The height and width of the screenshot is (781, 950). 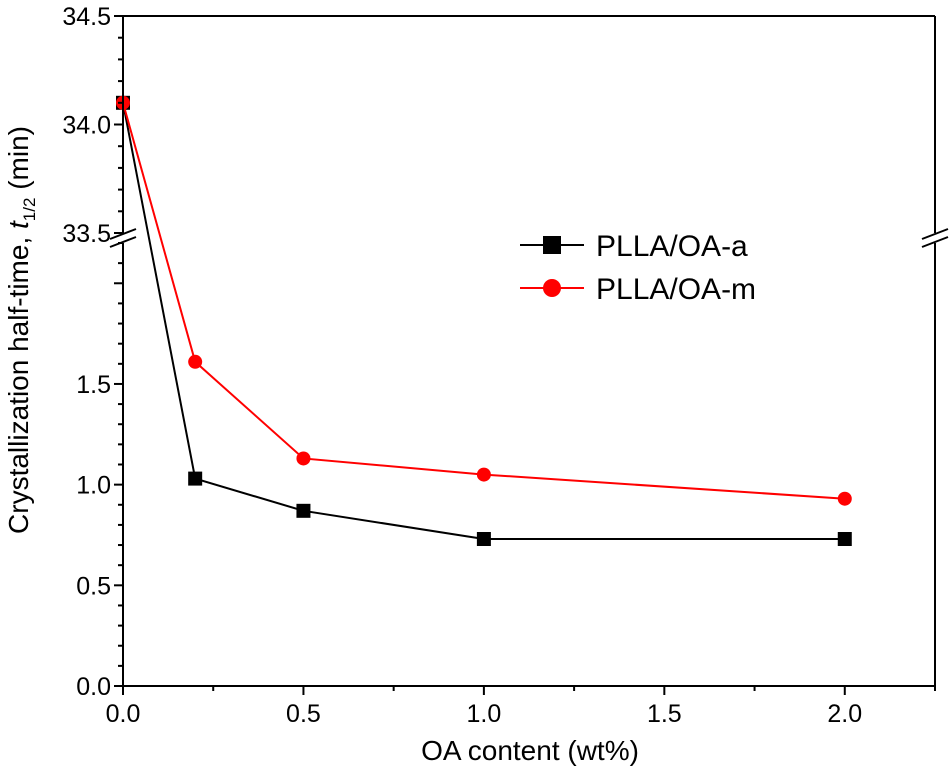 What do you see at coordinates (552, 245) in the screenshot?
I see `legend-marker-square` at bounding box center [552, 245].